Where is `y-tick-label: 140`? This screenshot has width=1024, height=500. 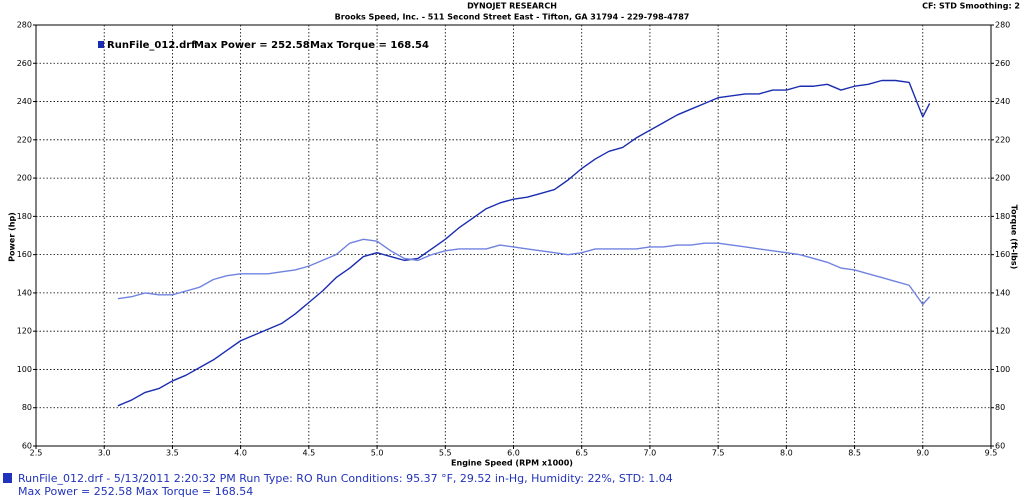 y-tick-label: 140 is located at coordinates (24, 292).